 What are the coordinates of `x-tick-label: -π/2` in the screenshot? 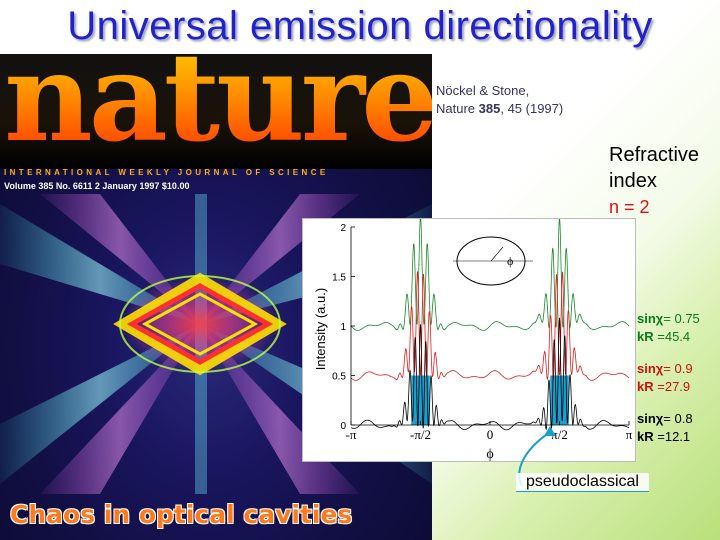 It's located at (420, 434).